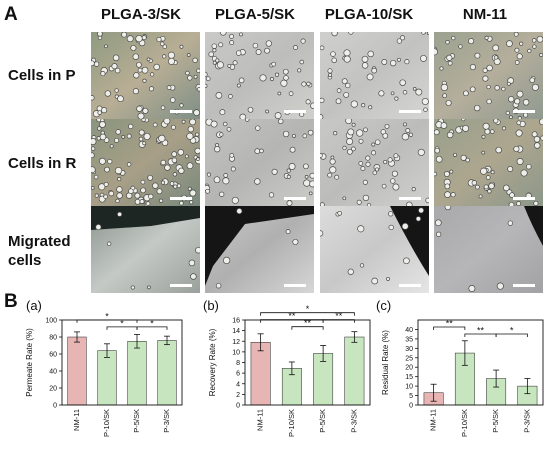 This screenshot has height=451, width=550. I want to click on y-tick-label: 30, so click(409, 349).